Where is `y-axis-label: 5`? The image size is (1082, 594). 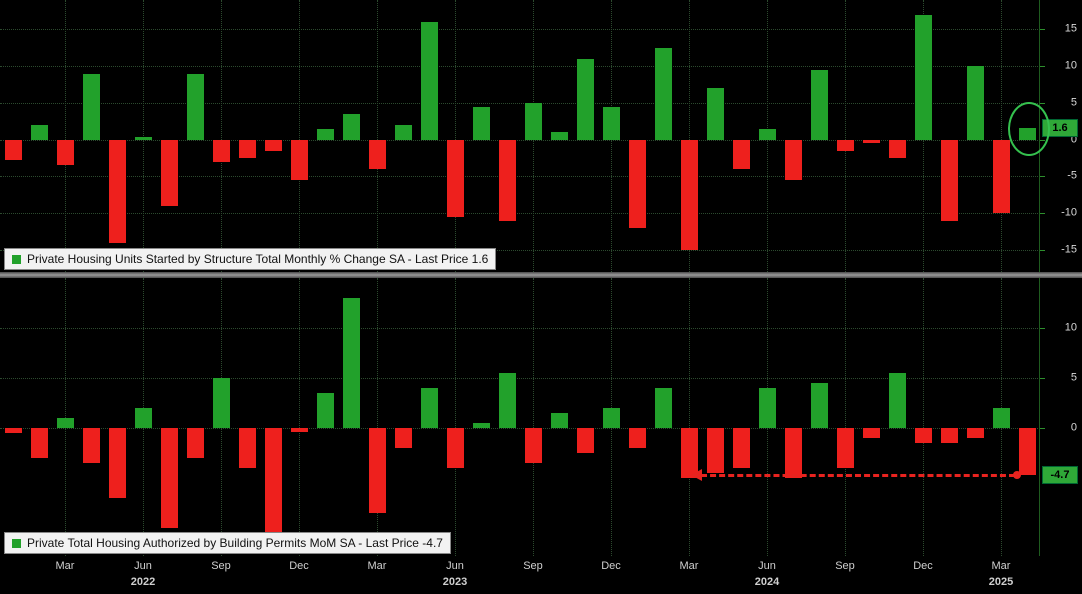 y-axis-label: 5 is located at coordinates (1073, 377).